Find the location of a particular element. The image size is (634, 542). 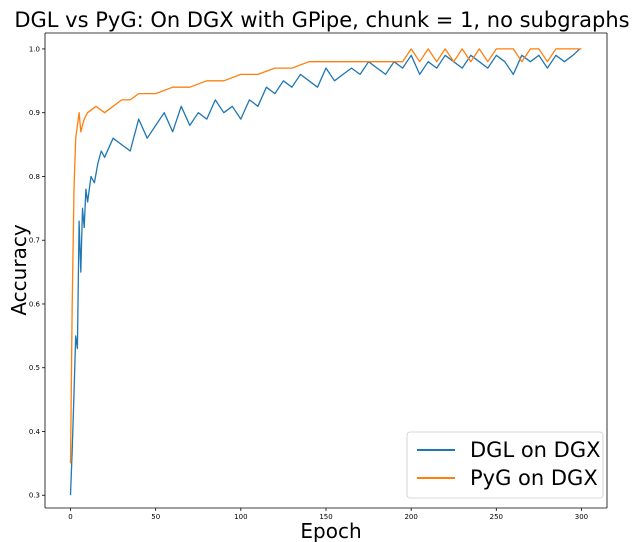

y-axis-label: Accuracy is located at coordinates (19, 269).